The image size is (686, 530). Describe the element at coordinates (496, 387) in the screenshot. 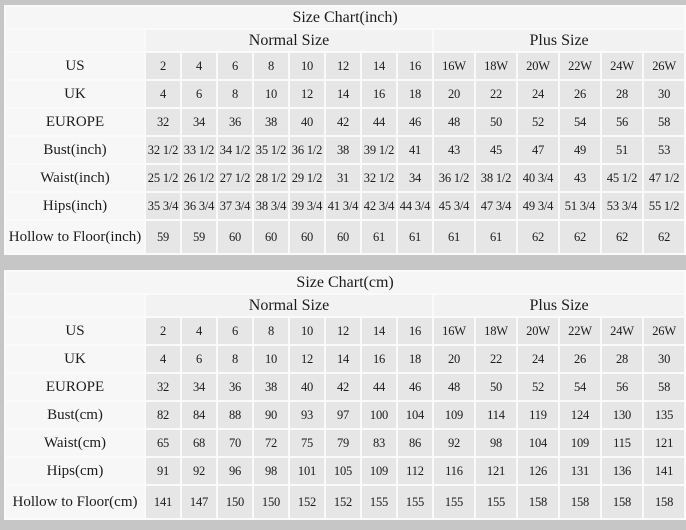

I see `size-value-cell: 50` at that location.